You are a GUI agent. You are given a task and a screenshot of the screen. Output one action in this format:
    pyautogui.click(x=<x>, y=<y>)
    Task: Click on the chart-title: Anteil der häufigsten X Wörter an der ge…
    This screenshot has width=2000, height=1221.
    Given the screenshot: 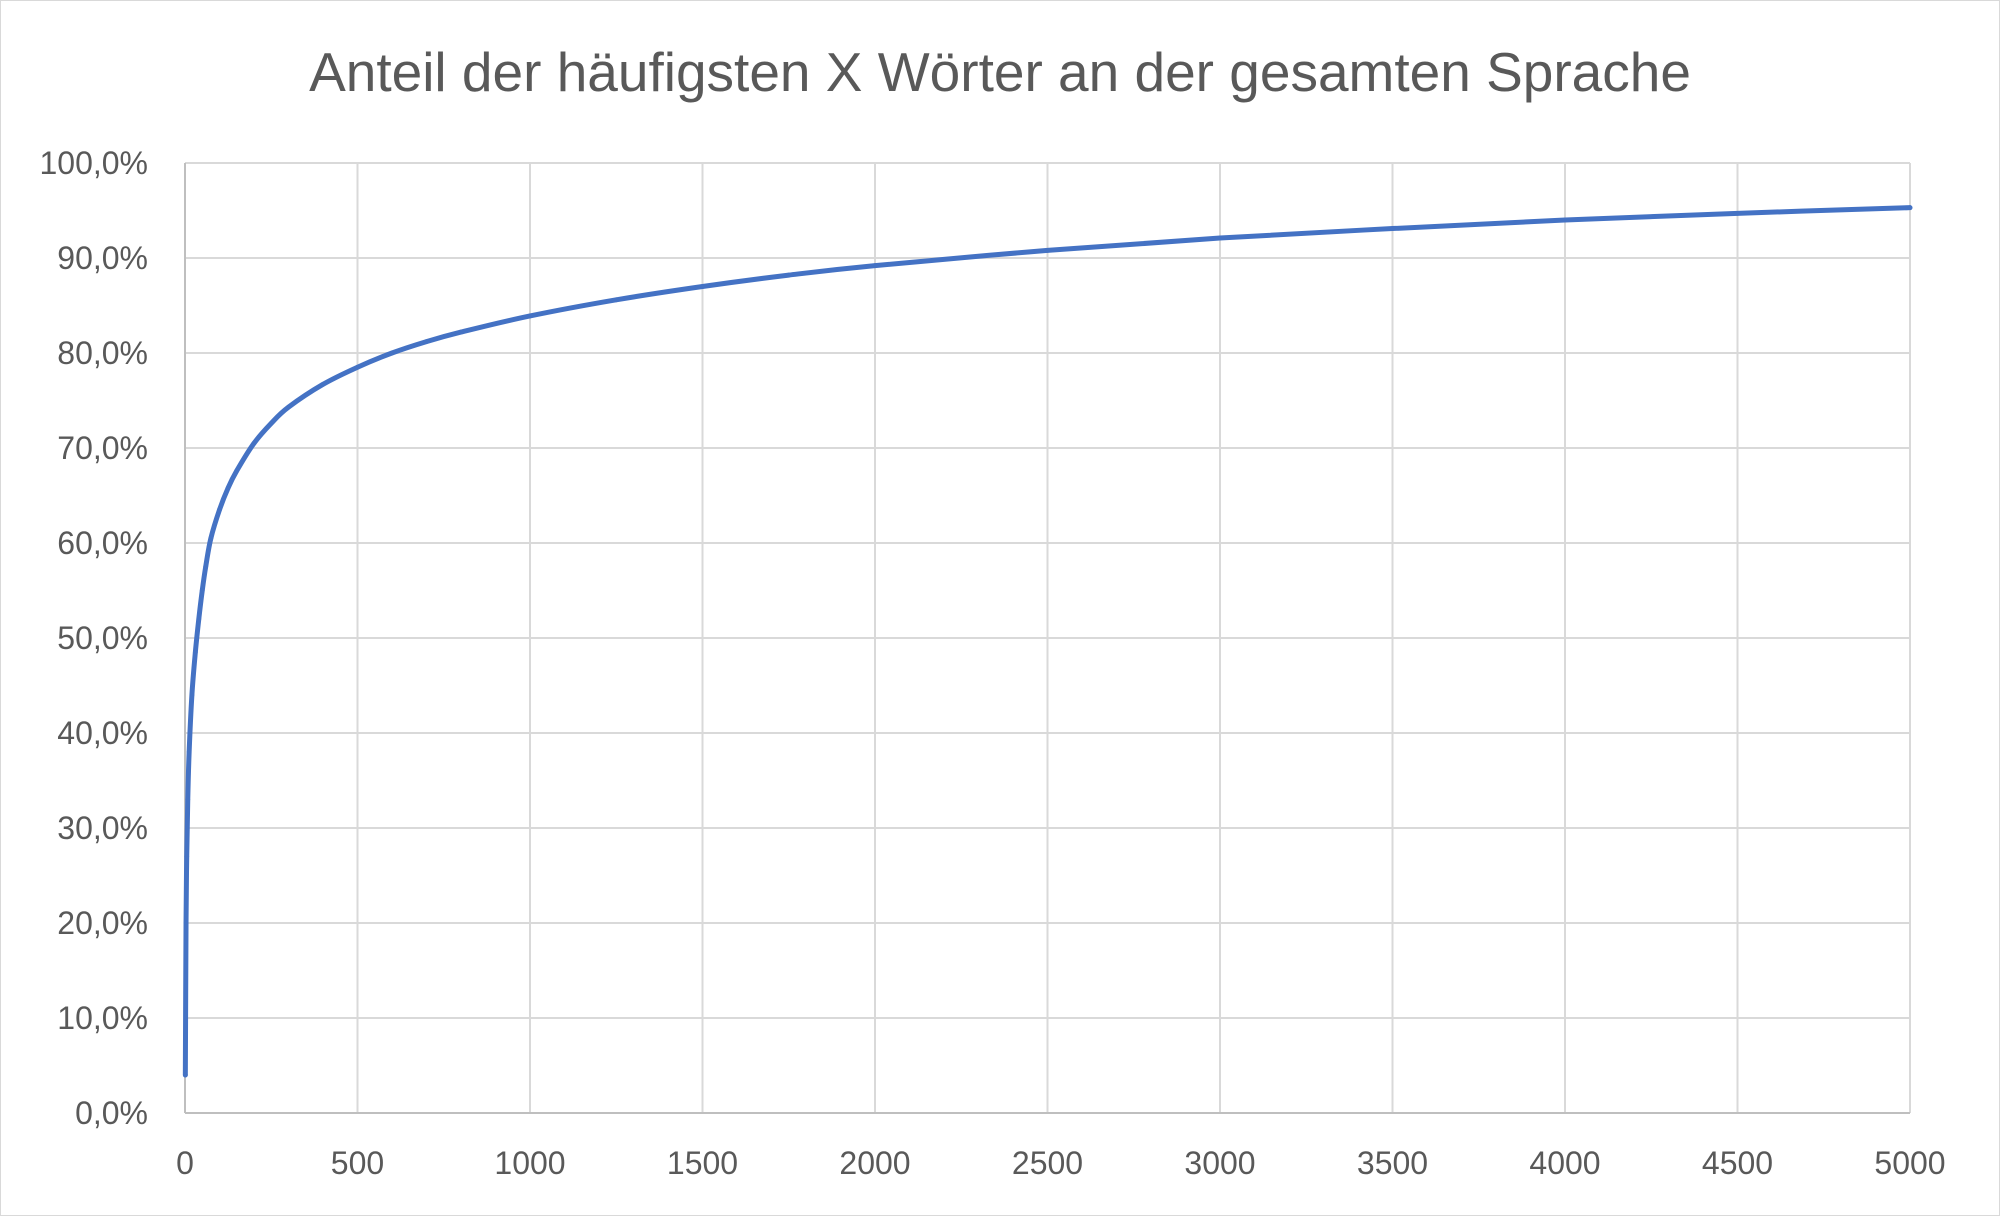 What is the action you would take?
    pyautogui.click(x=1000, y=72)
    